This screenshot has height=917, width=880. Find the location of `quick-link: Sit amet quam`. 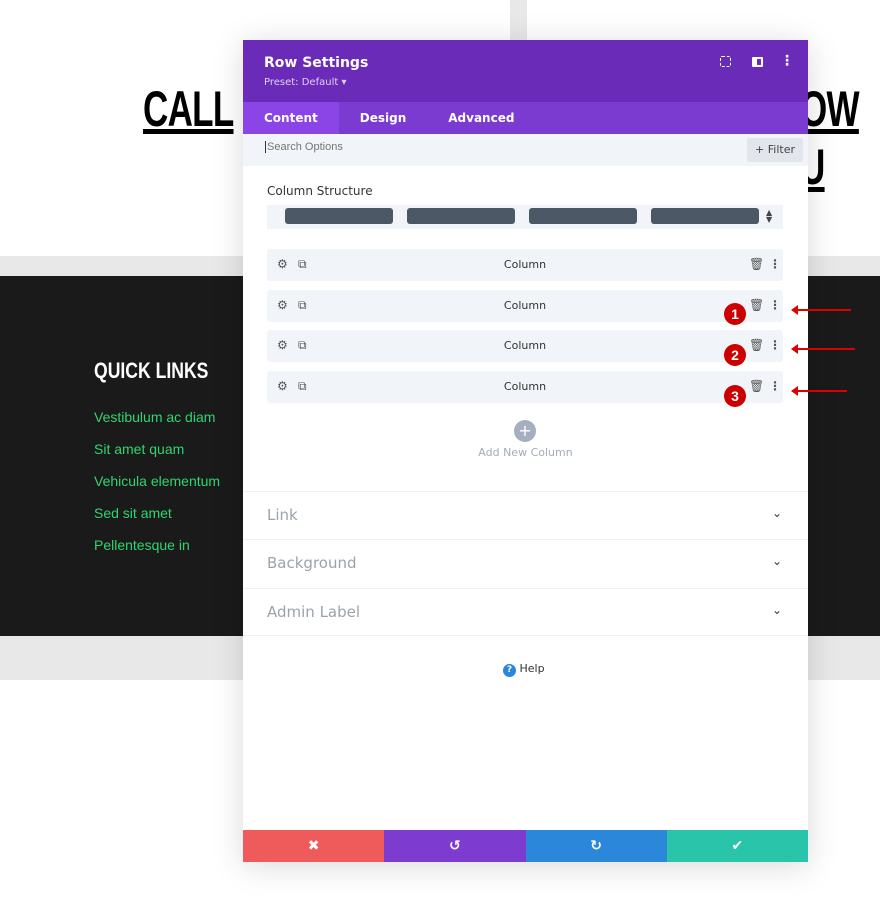

quick-link: Sit amet quam is located at coordinates (139, 449).